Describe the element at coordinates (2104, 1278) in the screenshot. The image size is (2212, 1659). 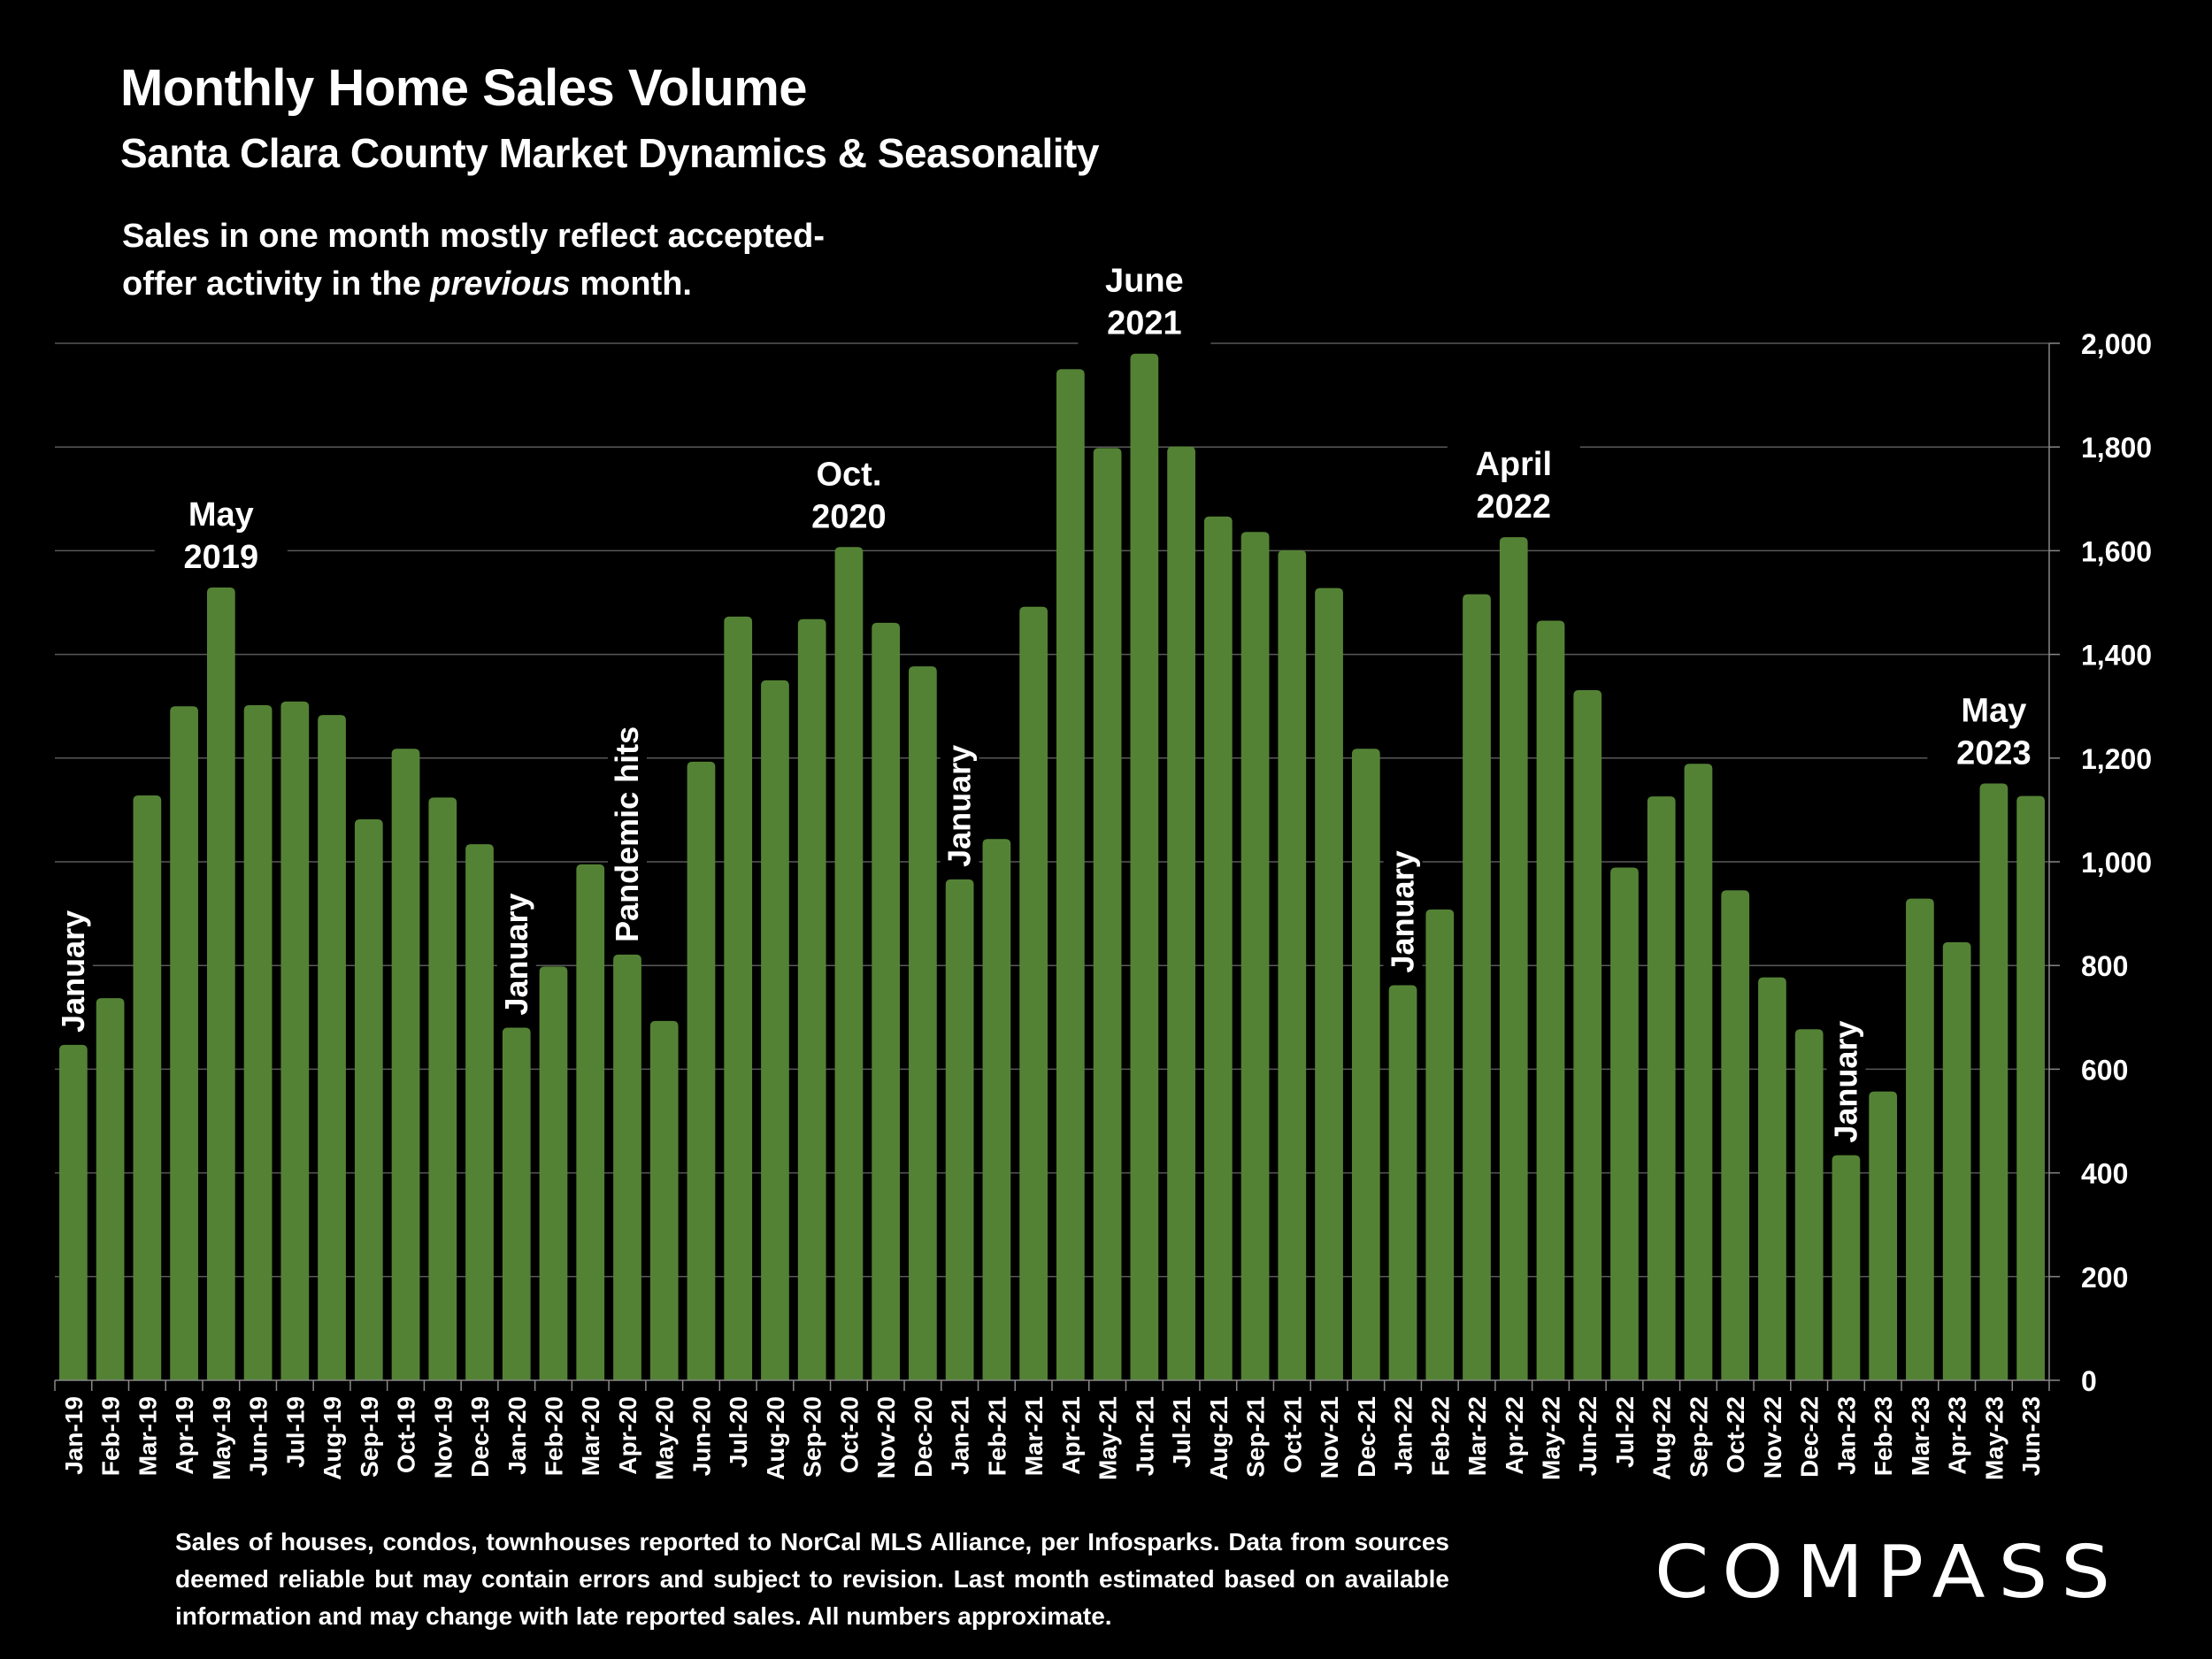
I see `y-tick-label: 200` at that location.